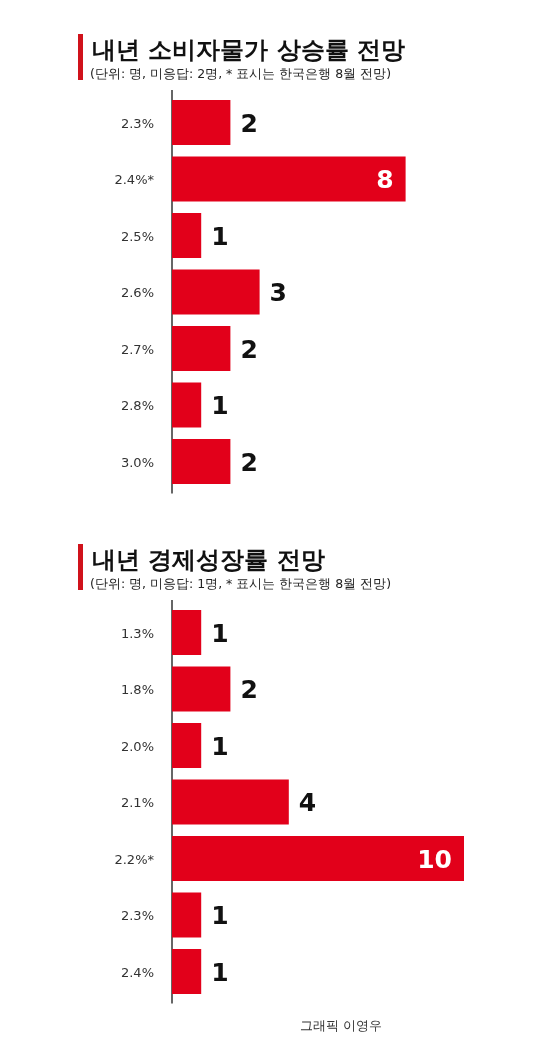  Describe the element at coordinates (137, 972) in the screenshot. I see `y-tick-label: 2.4%` at that location.